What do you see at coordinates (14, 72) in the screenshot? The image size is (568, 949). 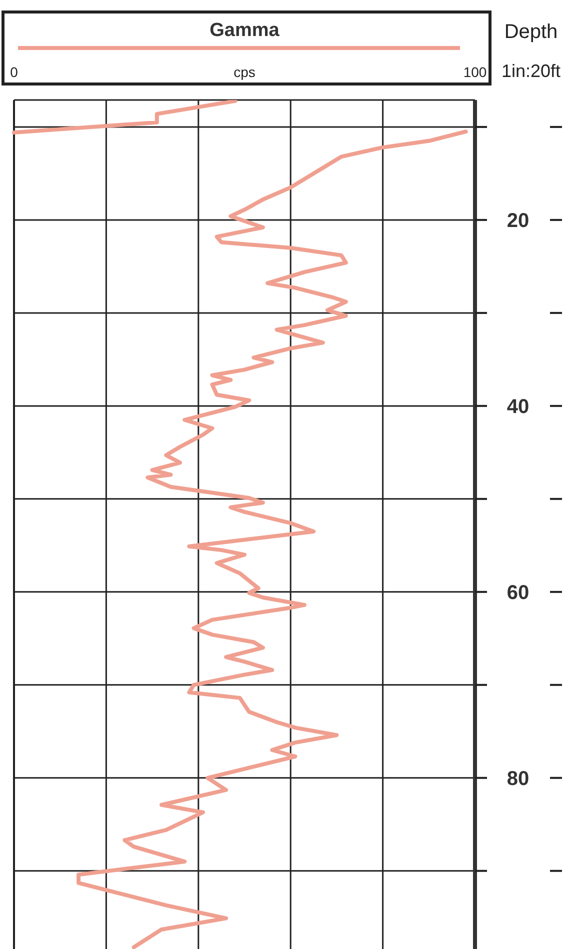 I see `x-tick-label: 0` at bounding box center [14, 72].